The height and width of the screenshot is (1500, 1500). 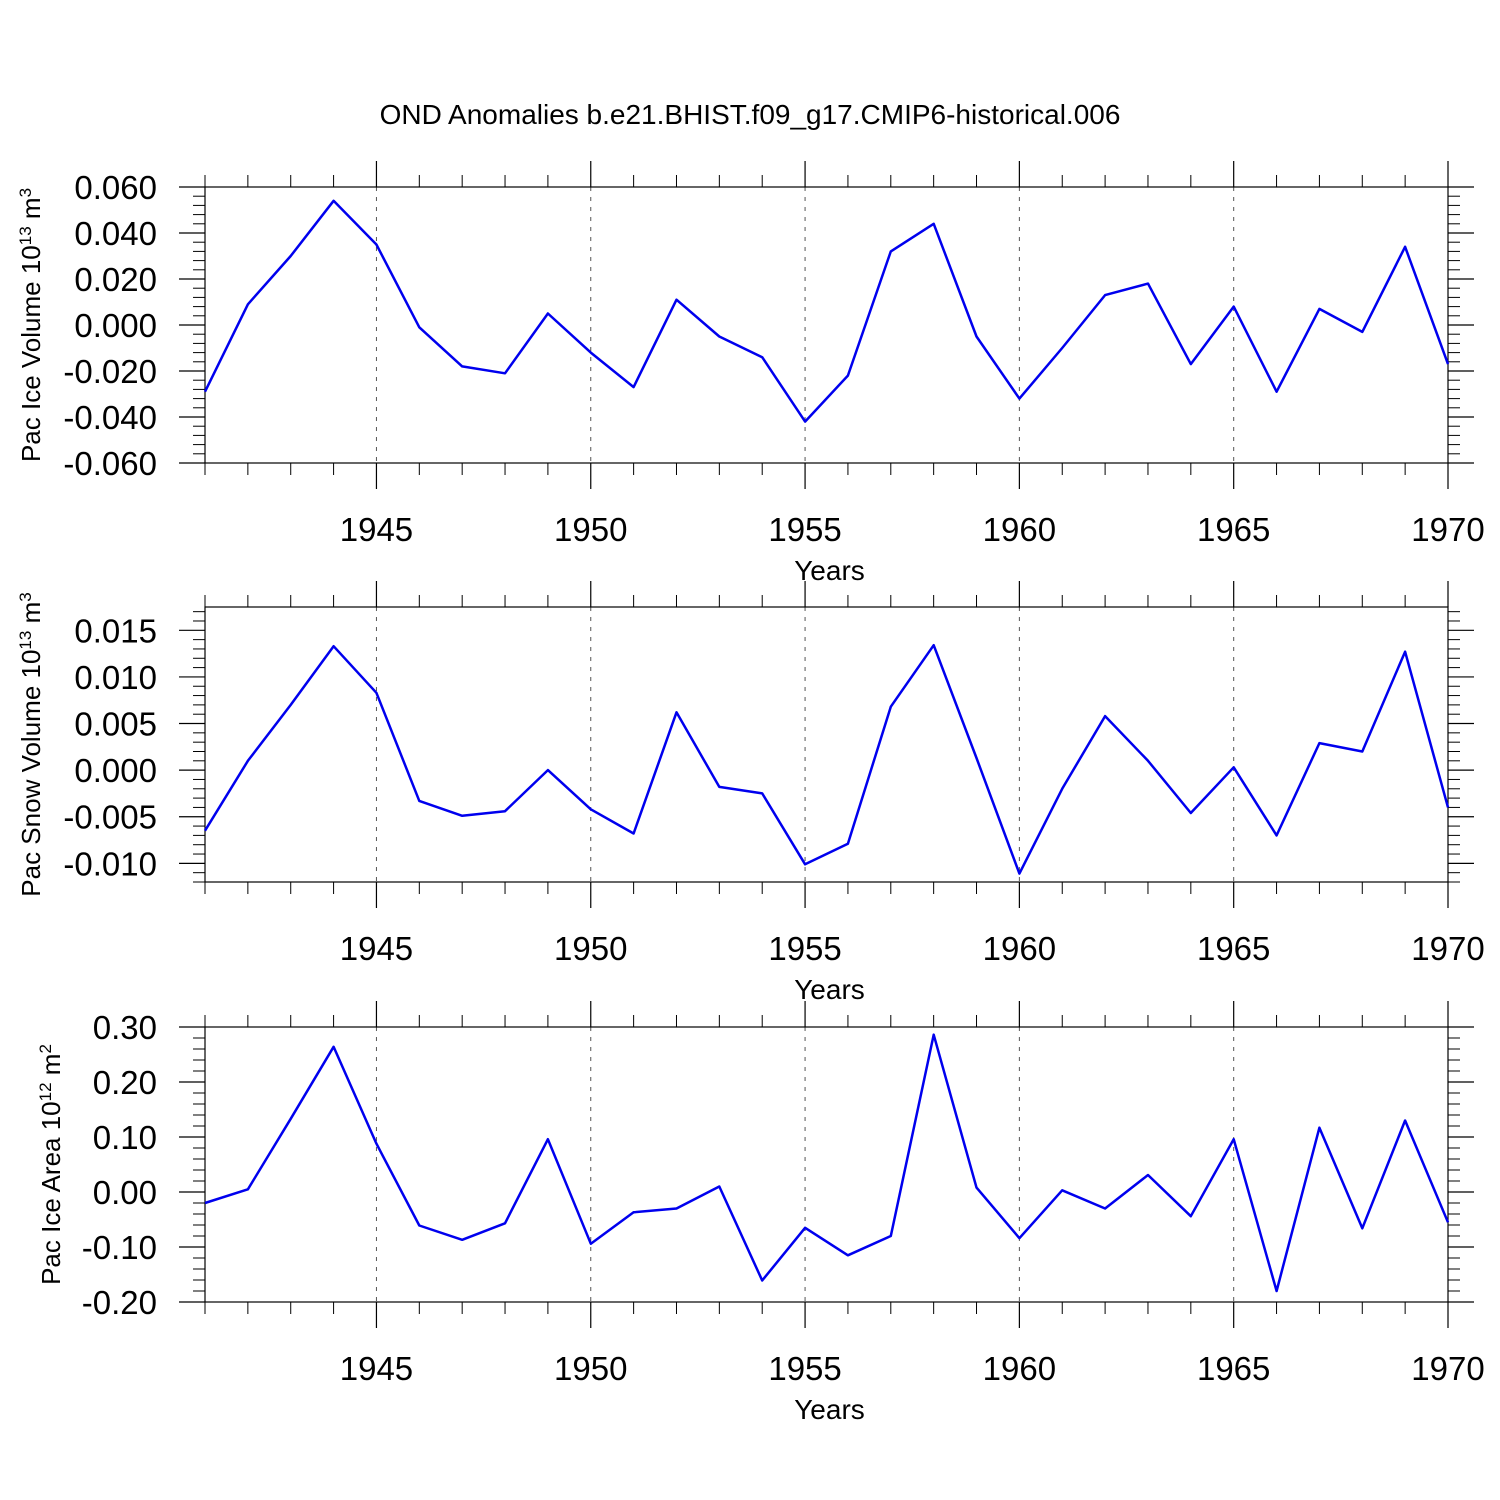 I want to click on y-tick-label: -0.005, so click(x=110, y=817).